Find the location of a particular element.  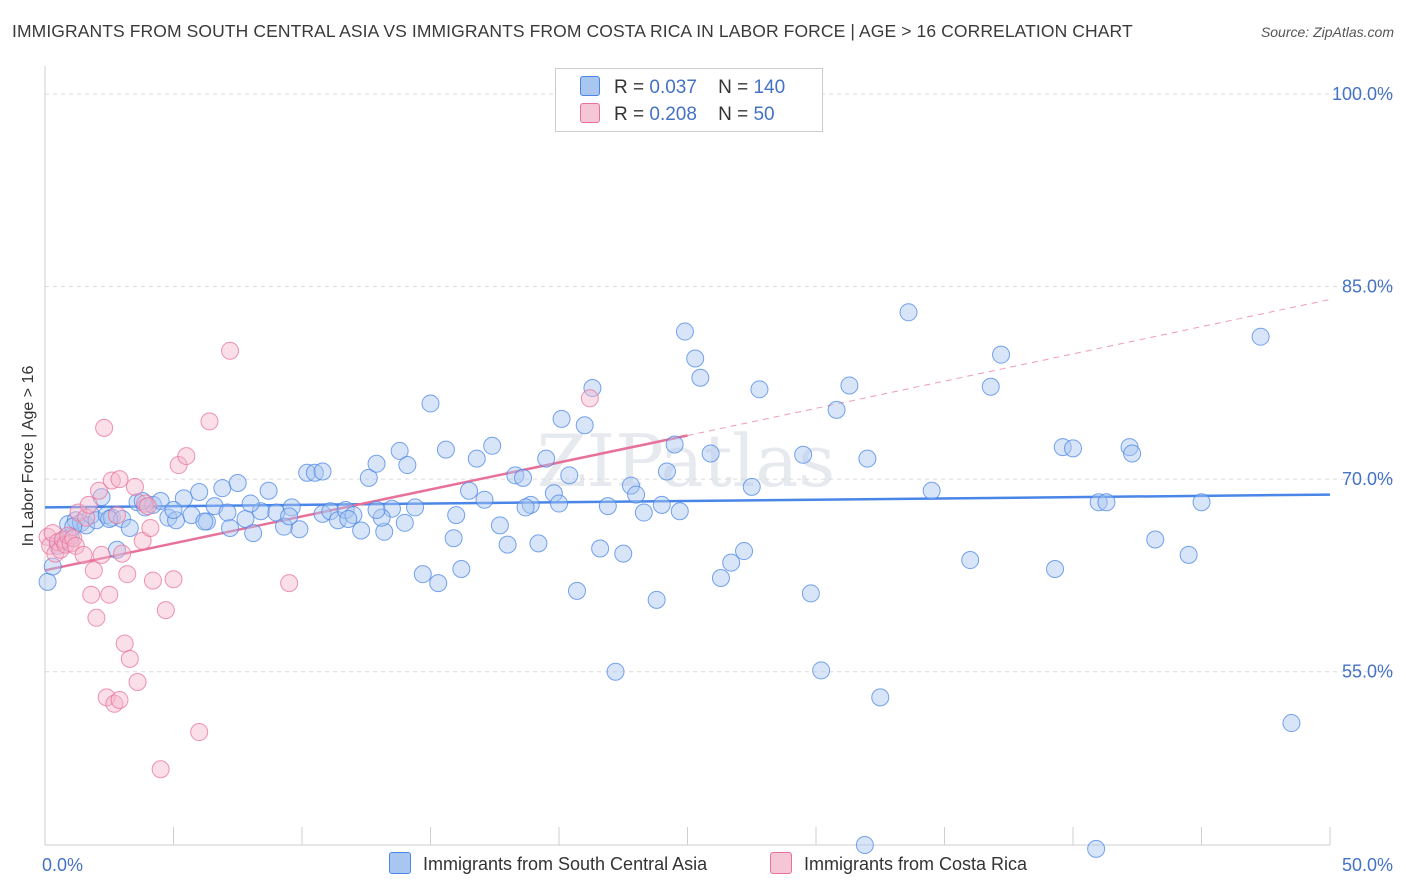

r-value: 0.037 is located at coordinates (673, 87).